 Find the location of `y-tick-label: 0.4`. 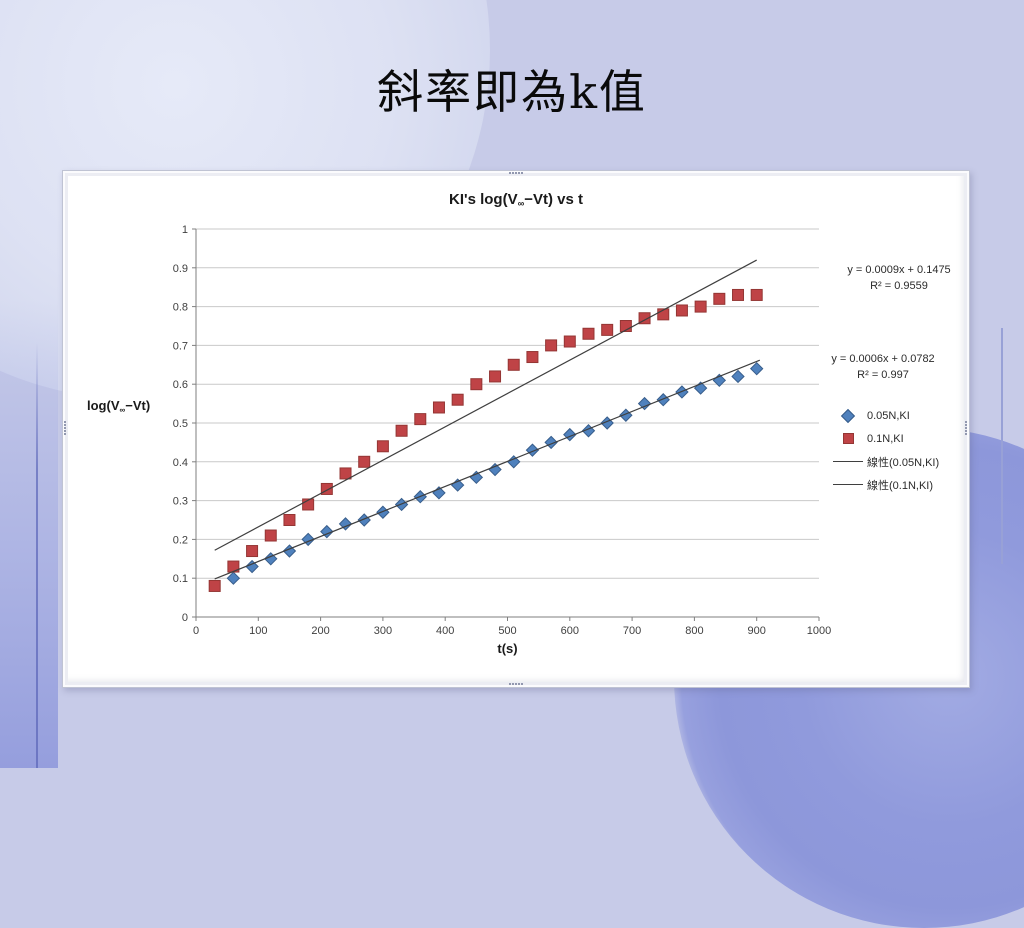

y-tick-label: 0.4 is located at coordinates (180, 463).